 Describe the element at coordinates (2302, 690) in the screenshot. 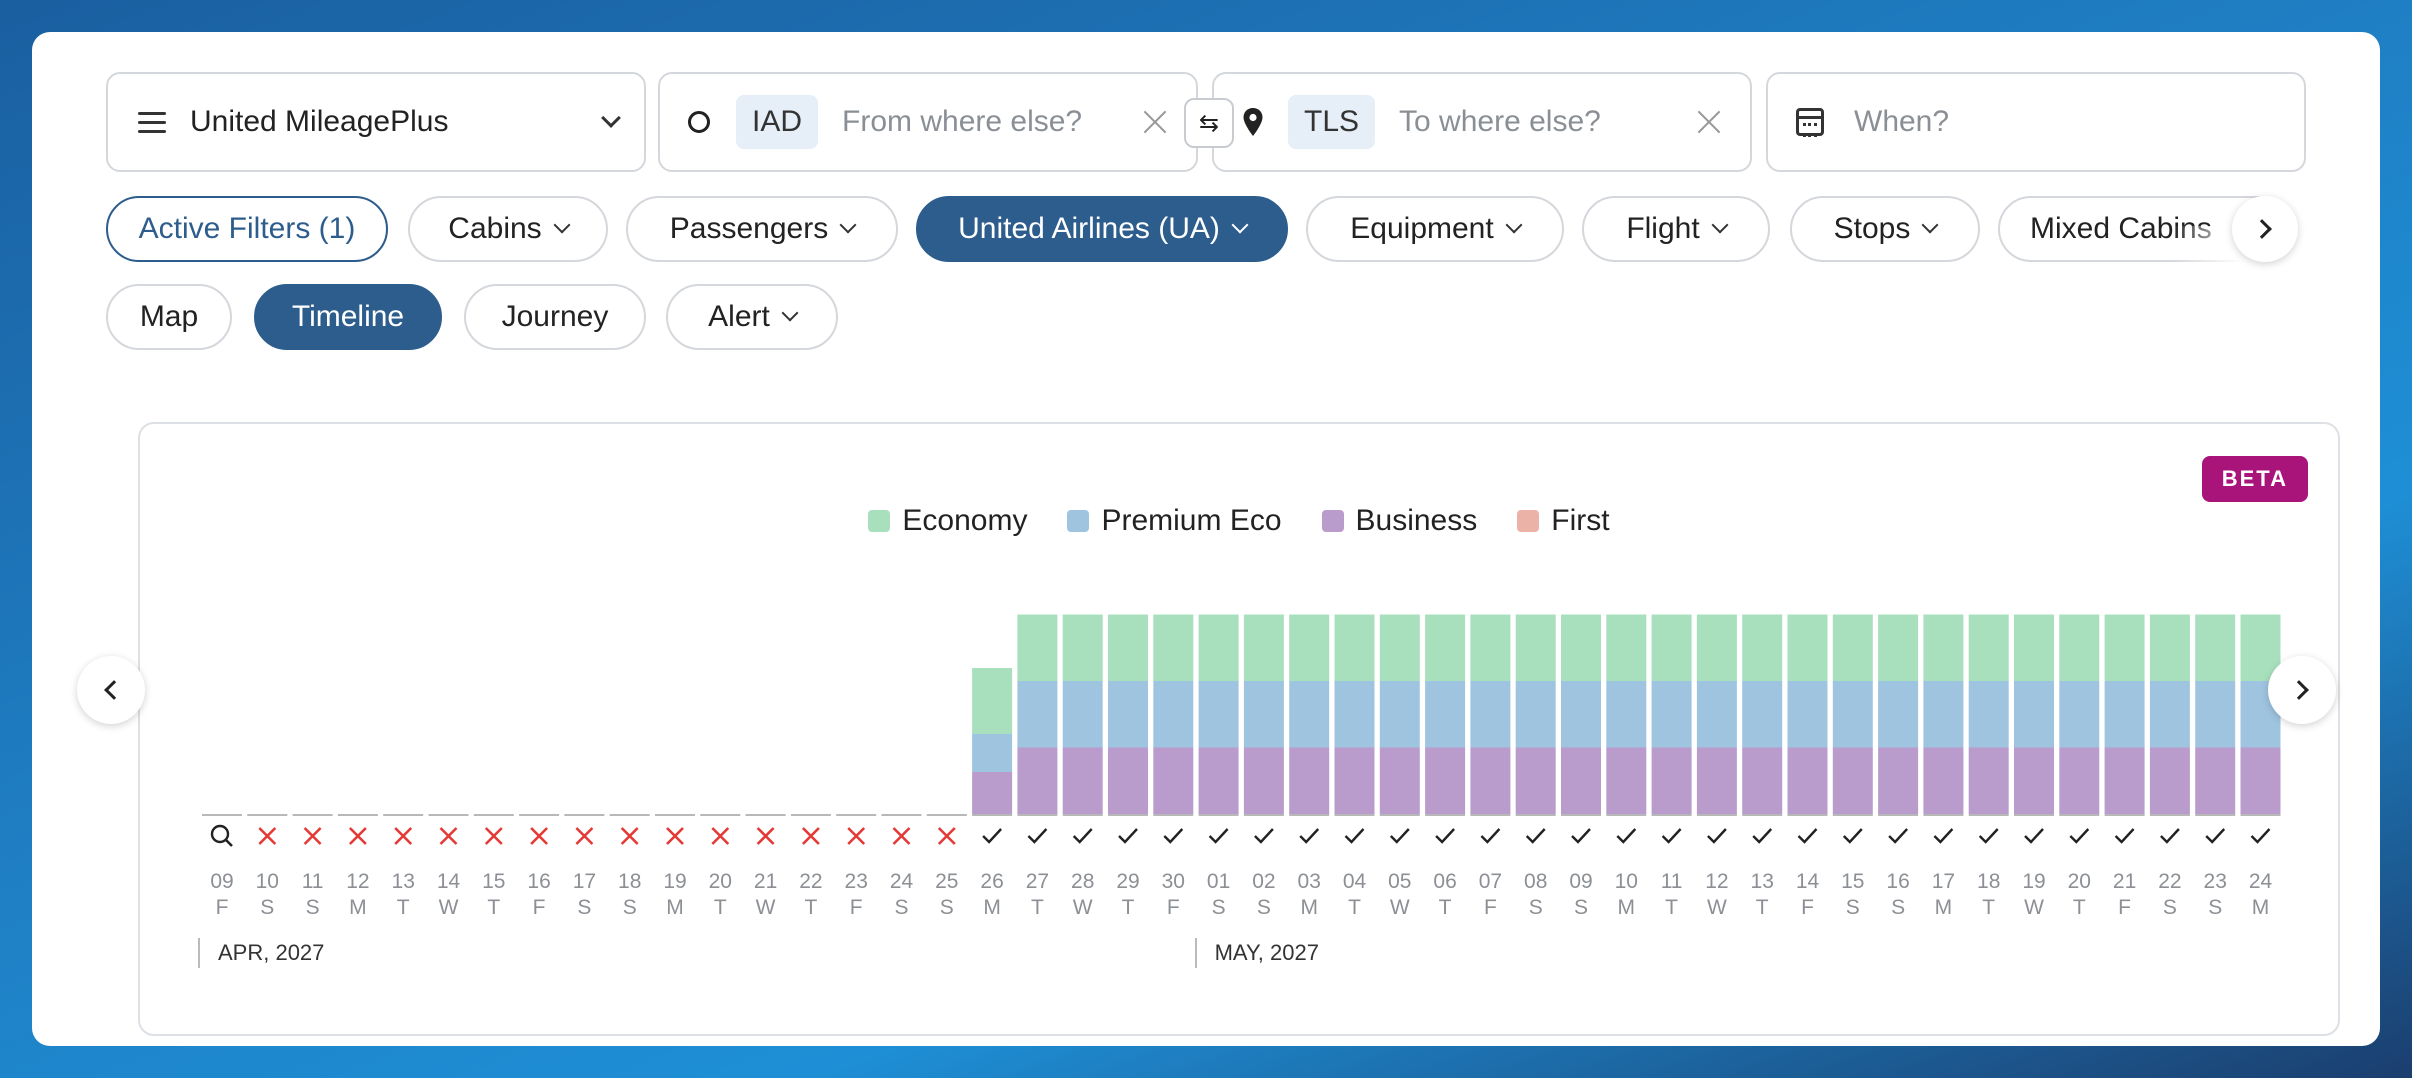

I see `timeline-next-button` at that location.